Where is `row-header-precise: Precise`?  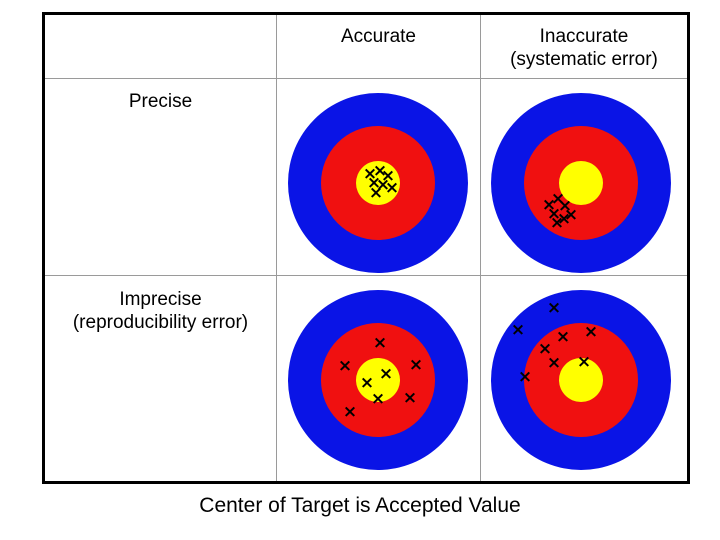 row-header-precise: Precise is located at coordinates (160, 101).